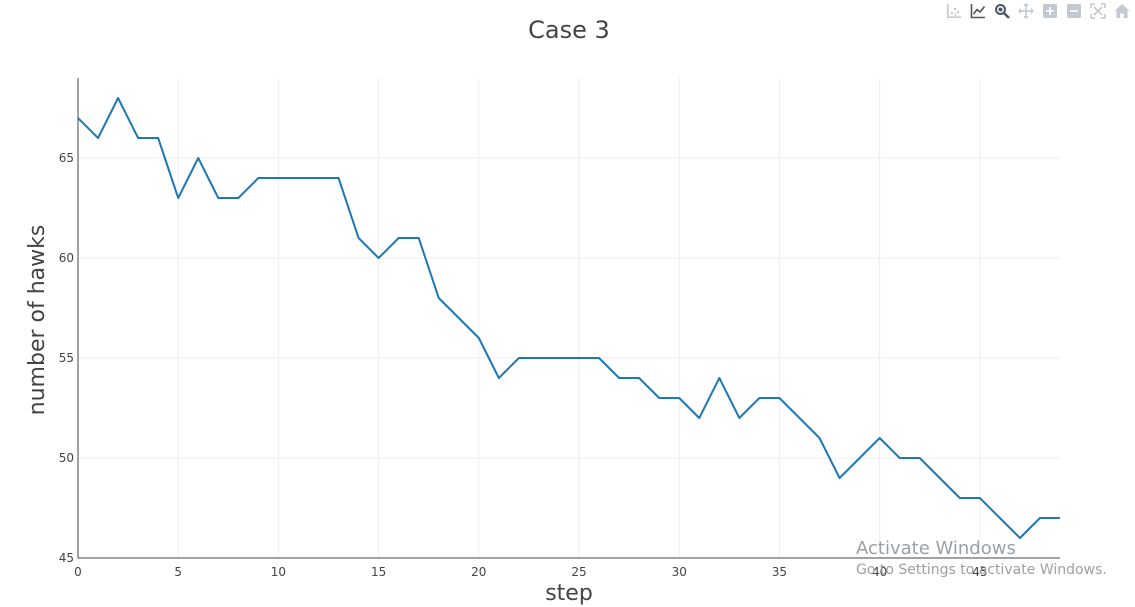  Describe the element at coordinates (1026, 11) in the screenshot. I see `pan-icon` at that location.